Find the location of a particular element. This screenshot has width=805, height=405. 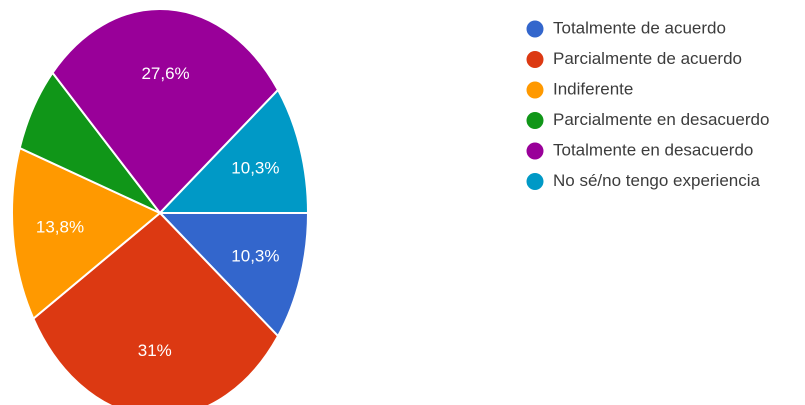

legend-item-5: Totalmente en desacuerdo is located at coordinates (639, 150).